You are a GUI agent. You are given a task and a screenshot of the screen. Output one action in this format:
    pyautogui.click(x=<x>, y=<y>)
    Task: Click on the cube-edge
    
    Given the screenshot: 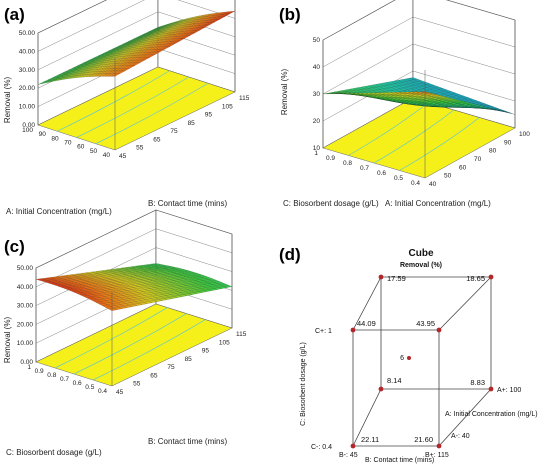 What is the action you would take?
    pyautogui.click(x=465, y=417)
    